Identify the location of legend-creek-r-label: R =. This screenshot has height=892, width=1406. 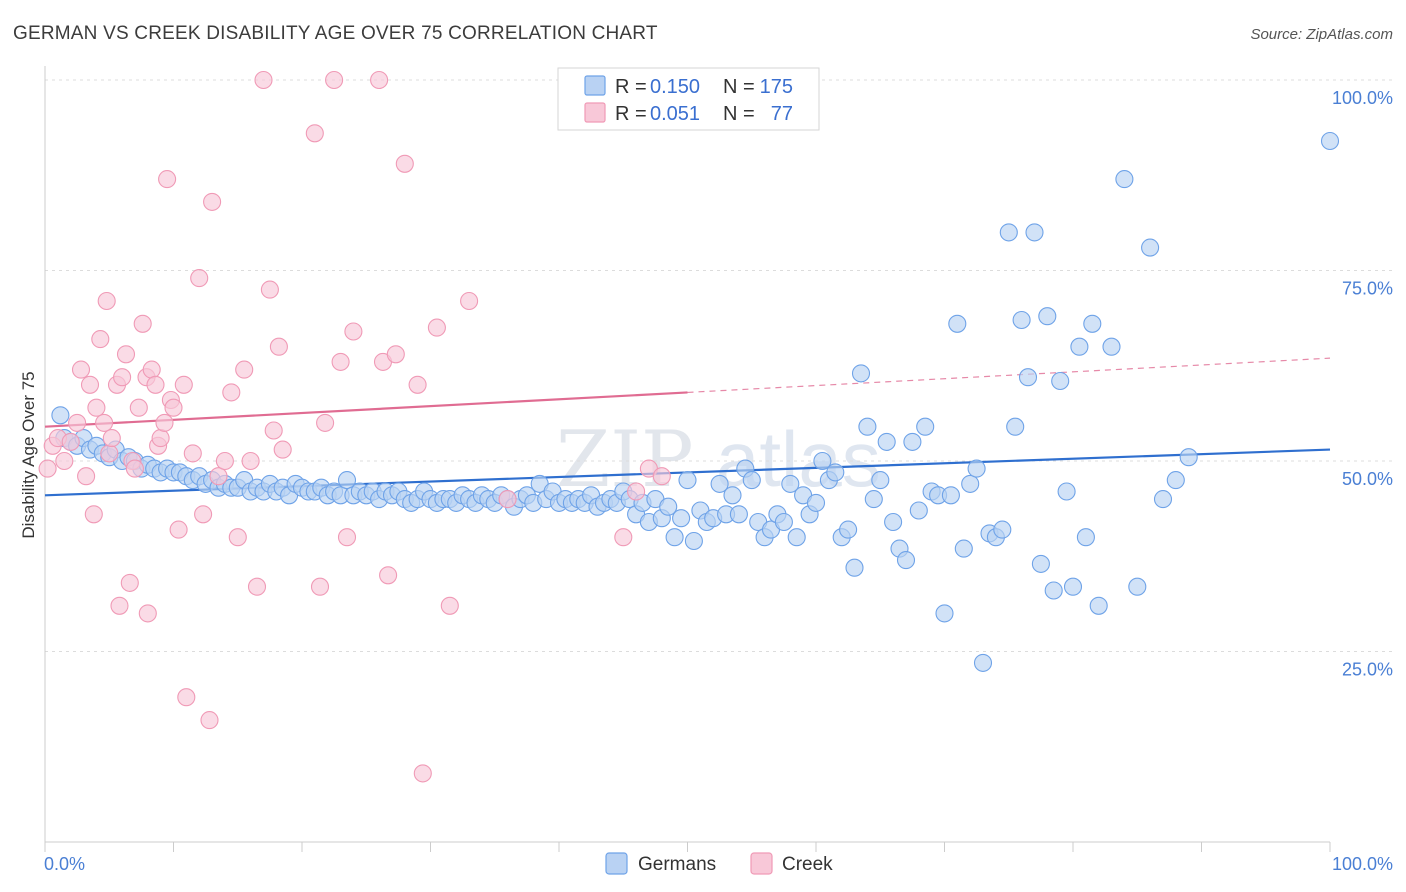
(631, 114).